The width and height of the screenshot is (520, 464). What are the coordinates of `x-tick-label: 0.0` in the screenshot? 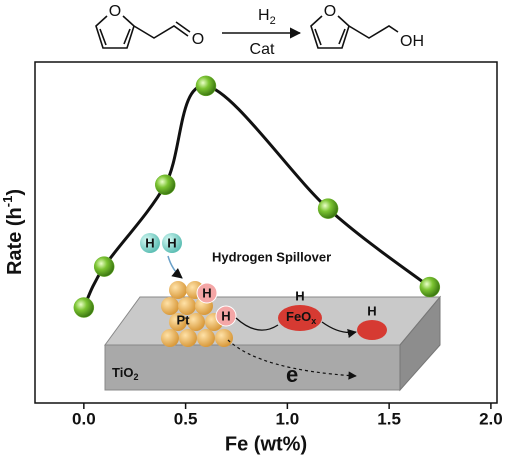 It's located at (84, 418).